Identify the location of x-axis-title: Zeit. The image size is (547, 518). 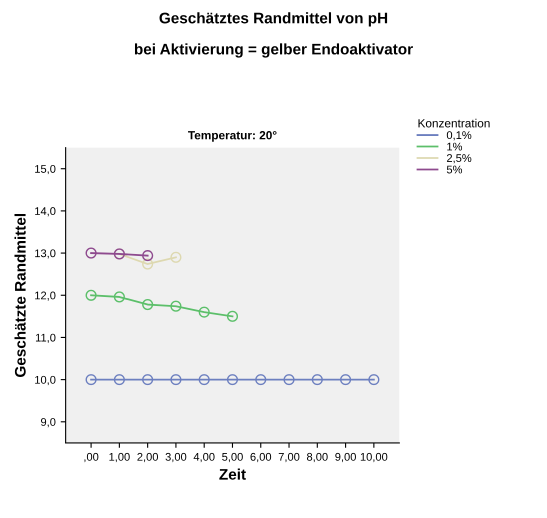
(232, 474).